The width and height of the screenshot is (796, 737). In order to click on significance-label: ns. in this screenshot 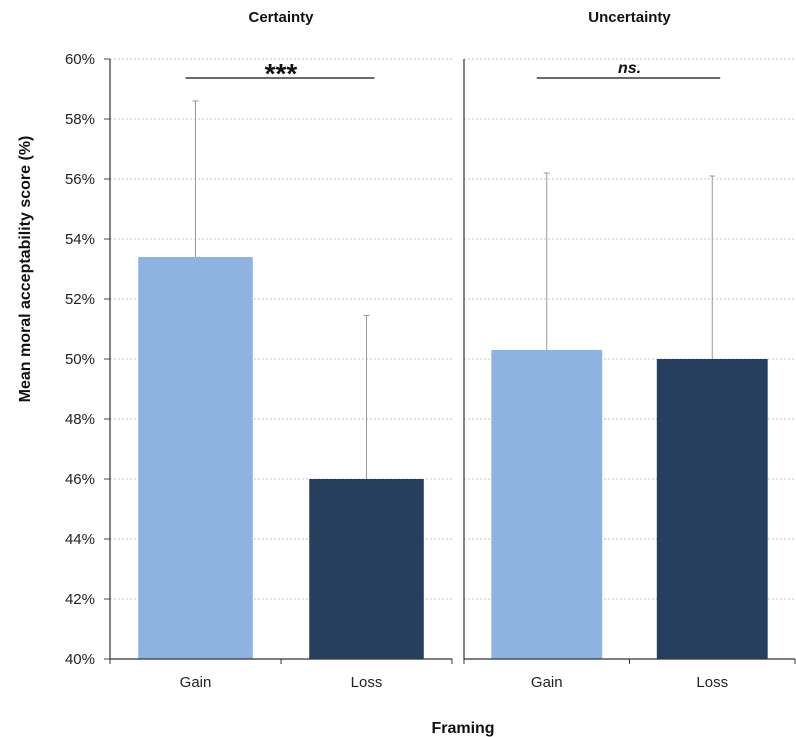, I will do `click(629, 68)`.